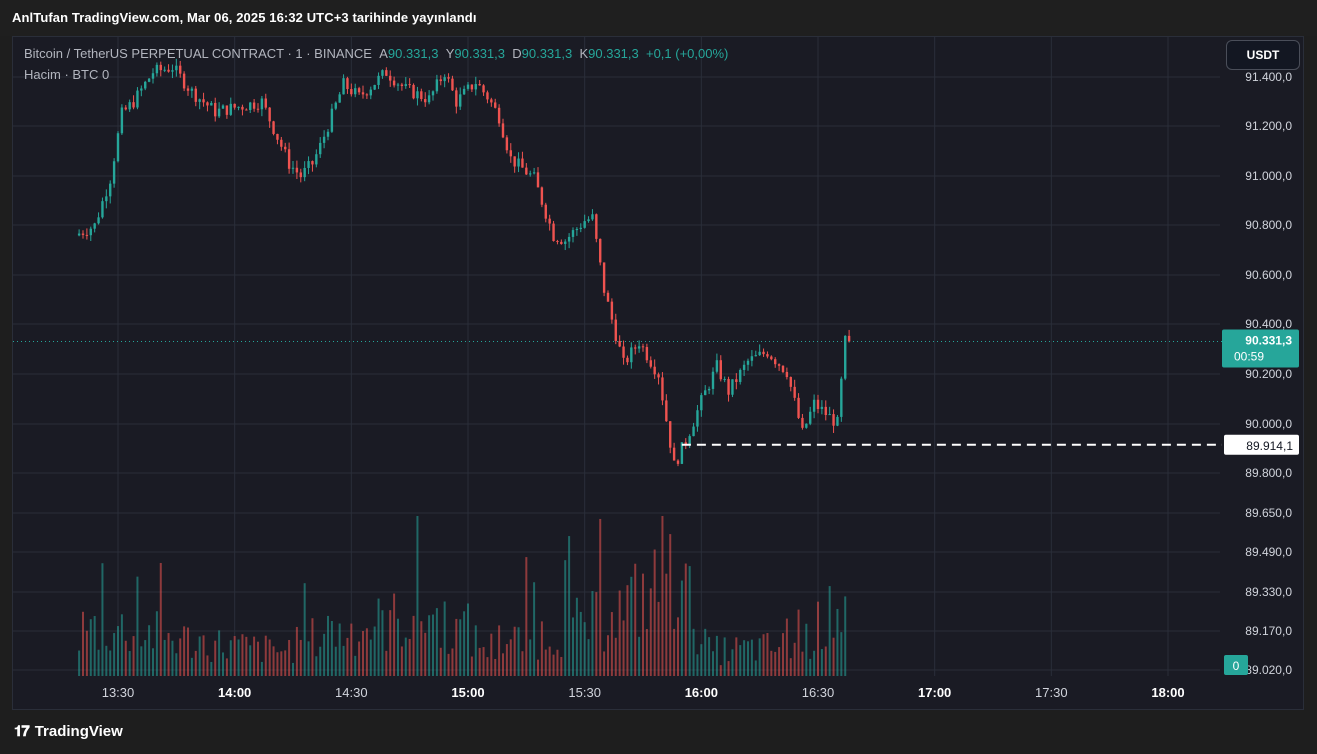 The width and height of the screenshot is (1317, 754). Describe the element at coordinates (61, 74) in the screenshot. I see `volume-label: Hacim · BTC` at that location.